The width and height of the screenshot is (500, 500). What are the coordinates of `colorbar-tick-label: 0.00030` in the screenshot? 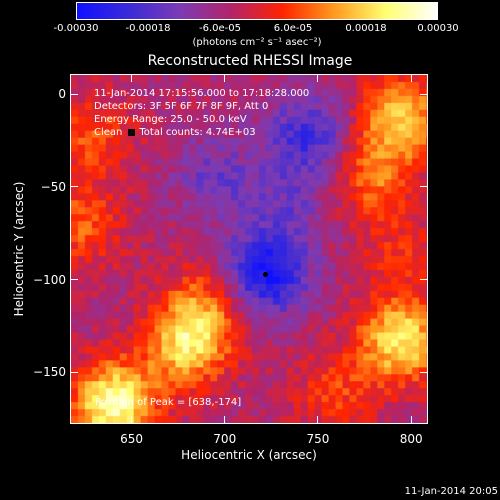 It's located at (438, 28).